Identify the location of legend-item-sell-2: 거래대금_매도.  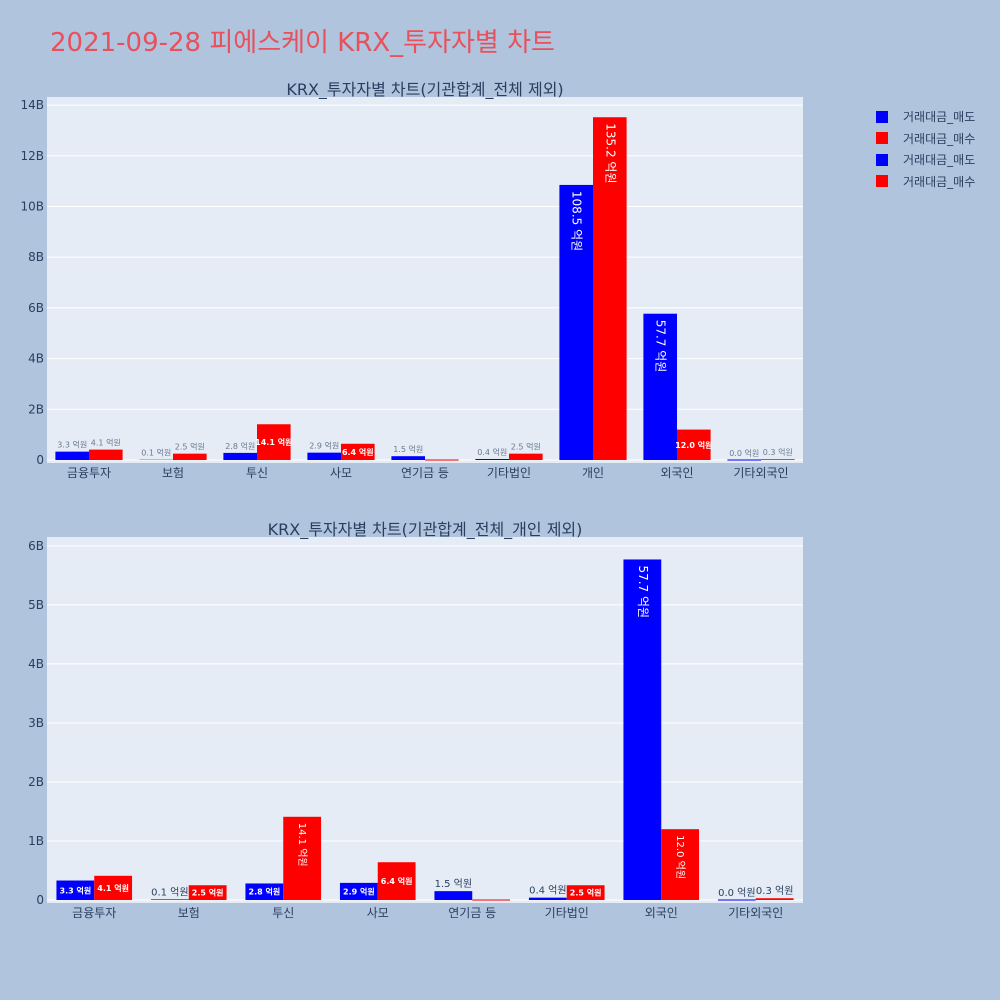
(925, 160).